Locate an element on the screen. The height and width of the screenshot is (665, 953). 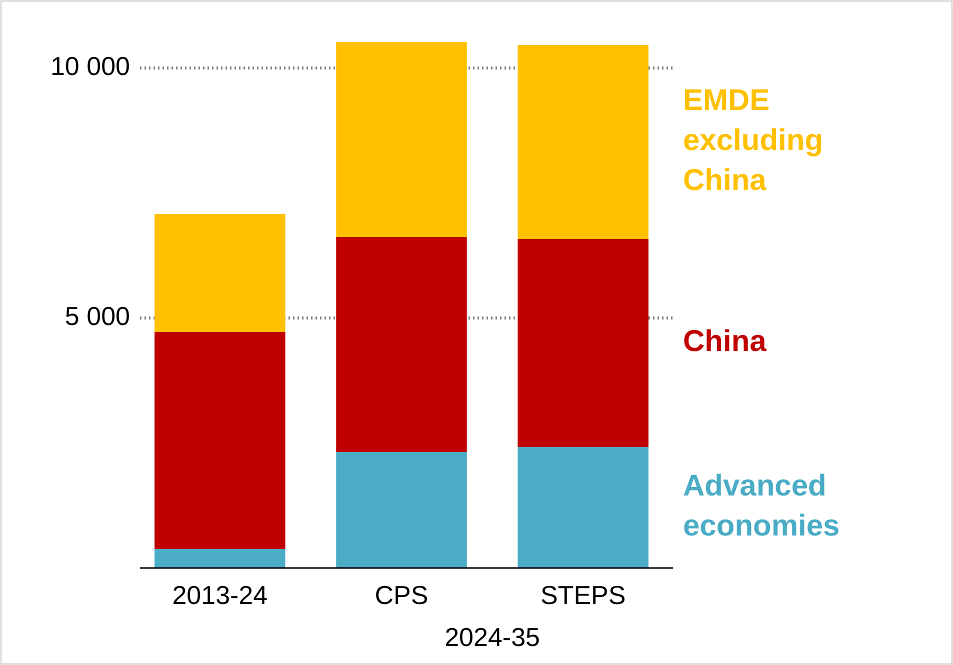
y-tick-label: 10 000 is located at coordinates (90, 65).